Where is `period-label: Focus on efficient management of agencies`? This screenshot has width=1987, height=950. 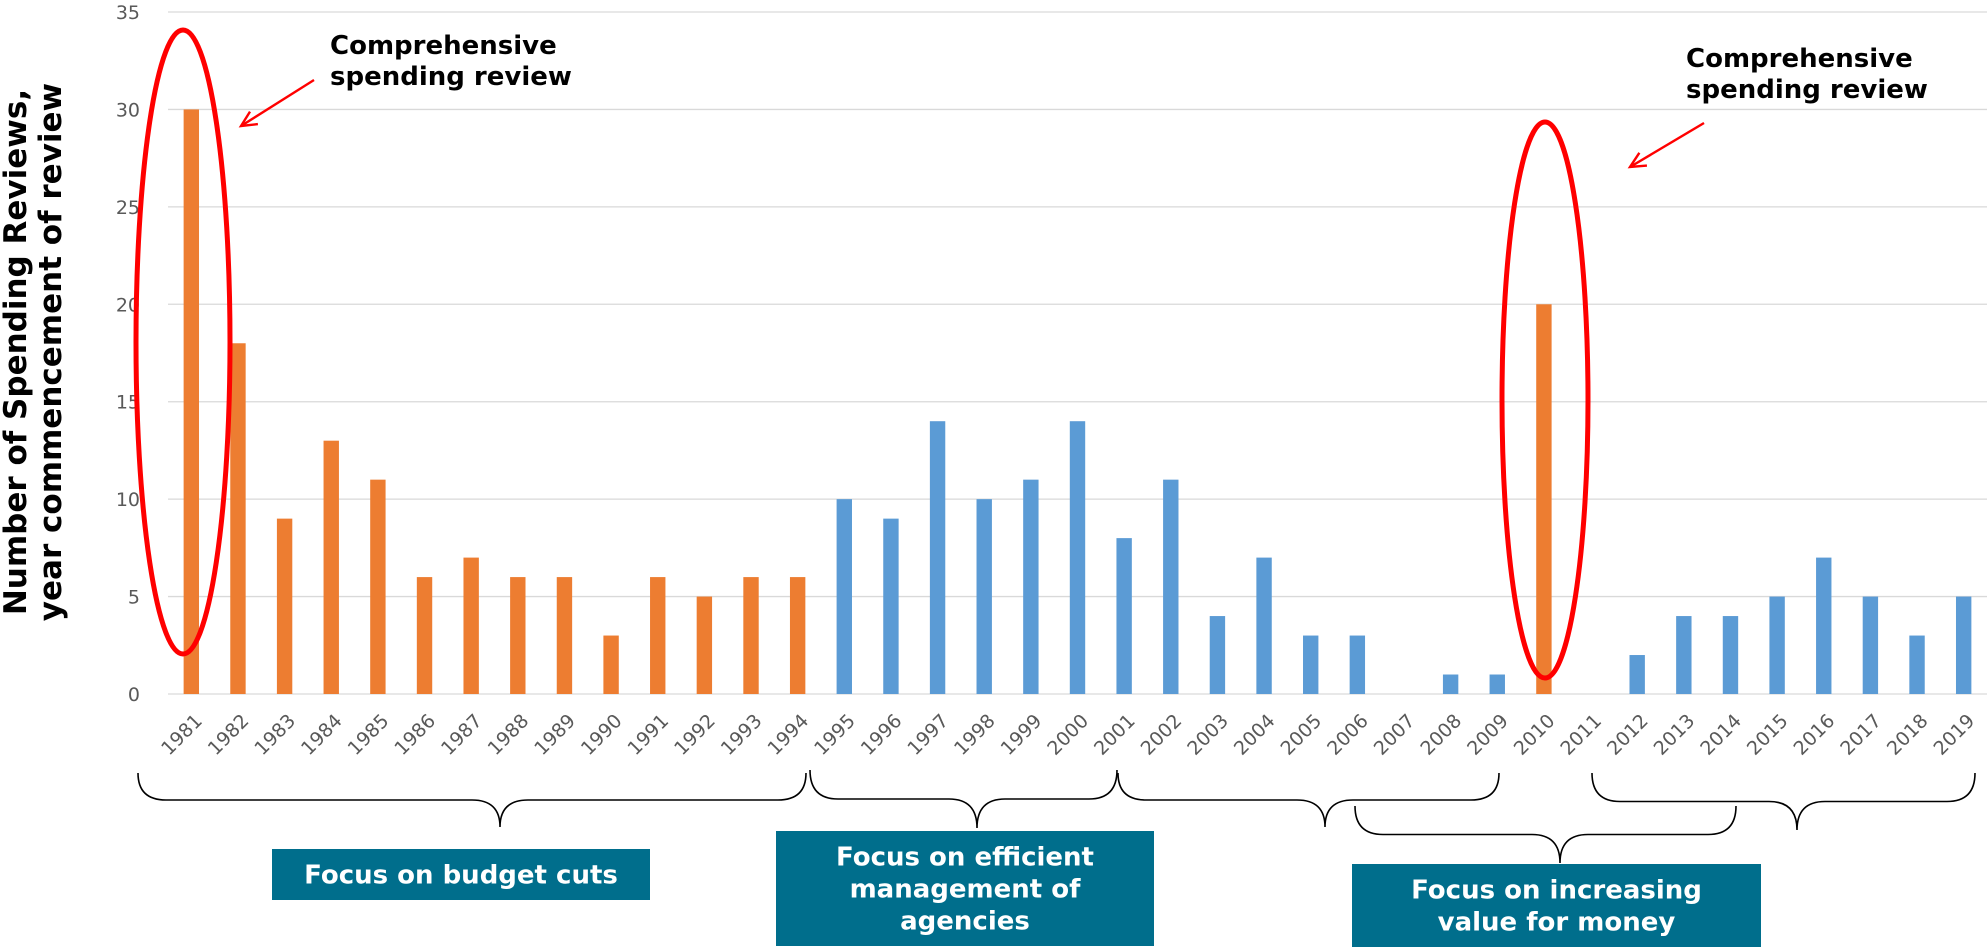
period-label: Focus on efficient management of agencies is located at coordinates (965, 890).